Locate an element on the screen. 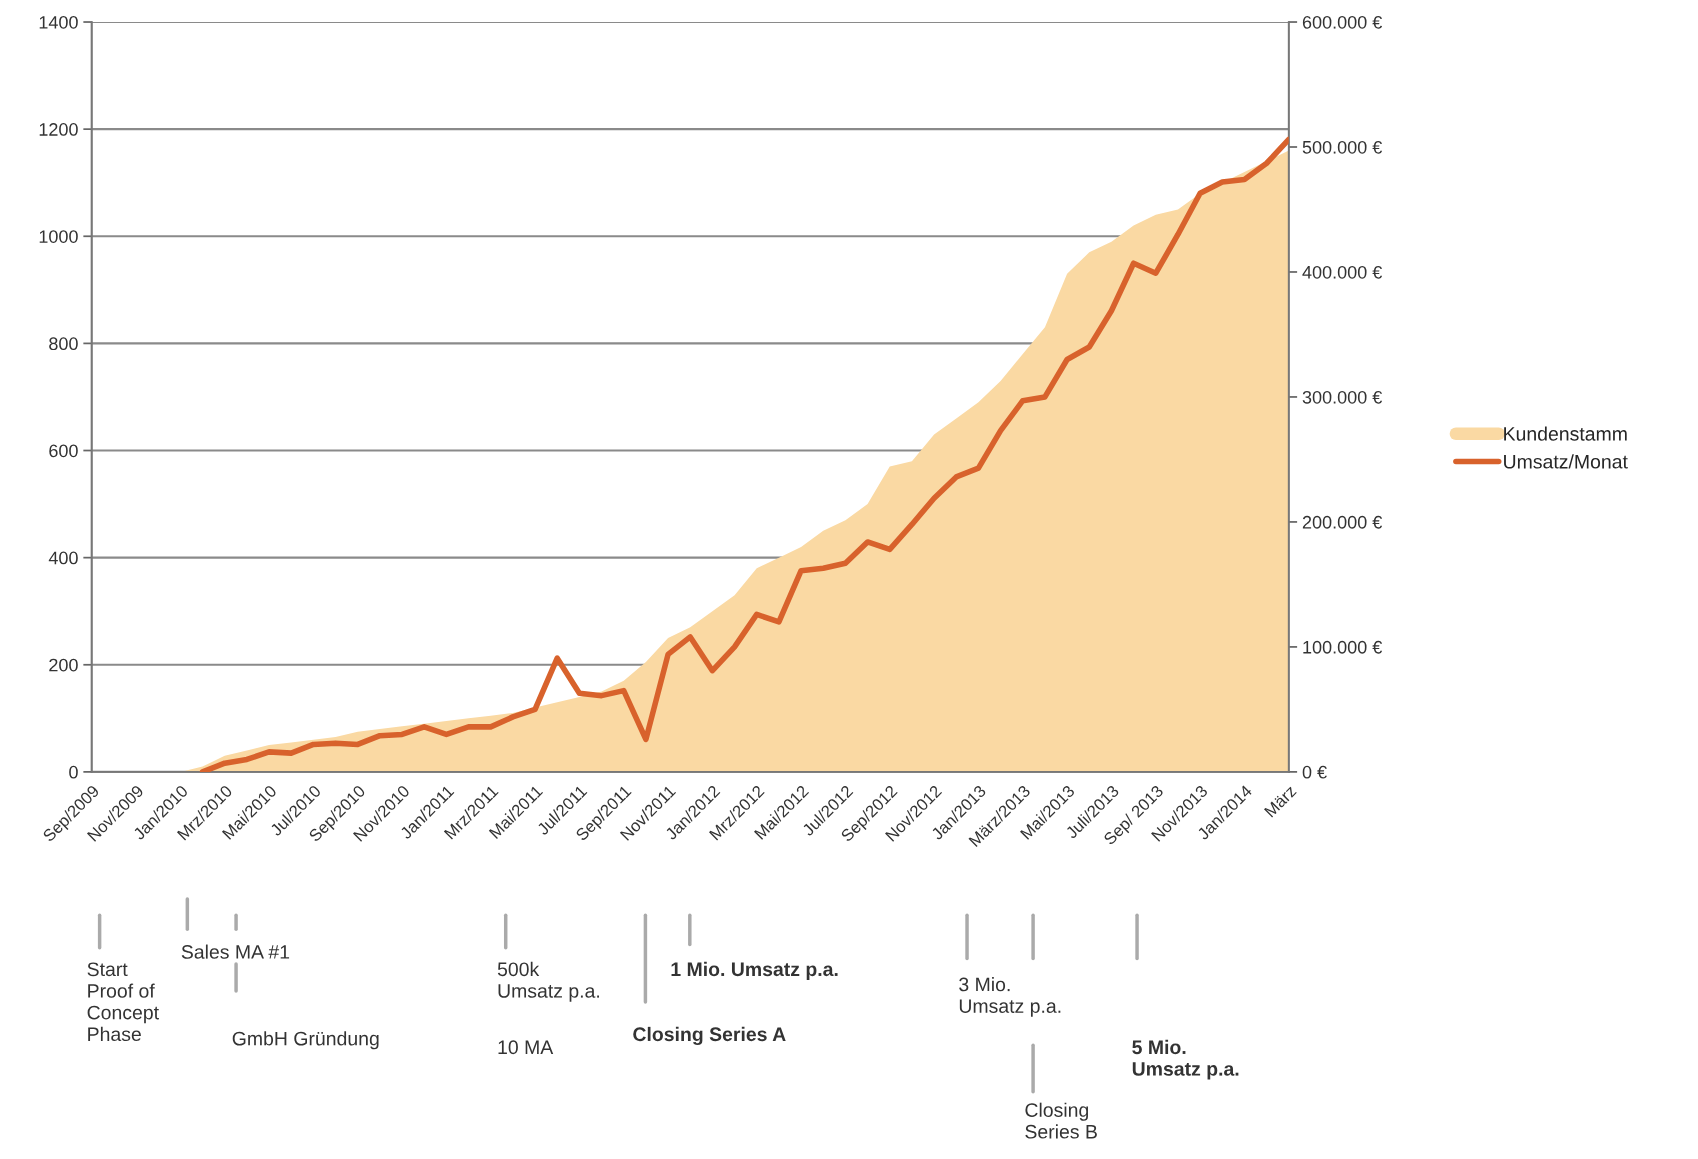 This screenshot has width=1698, height=1159. y-tick-label: 0 is located at coordinates (73, 772).